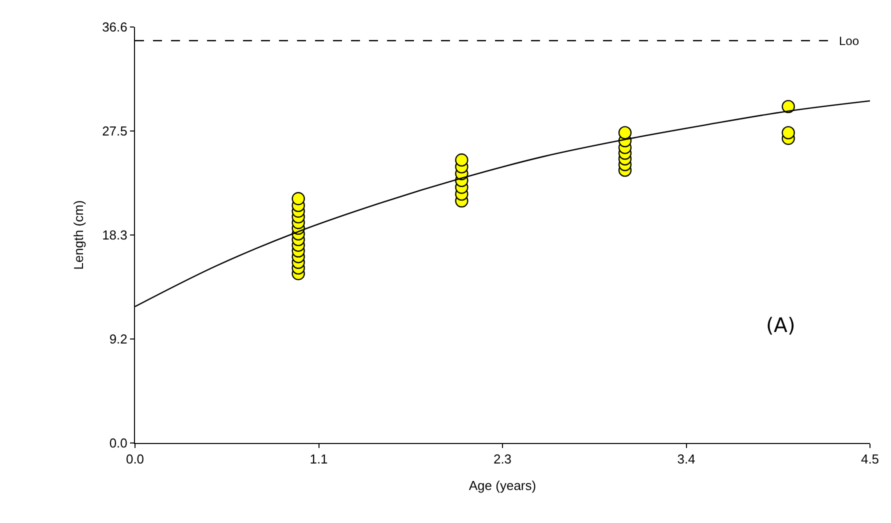 The height and width of the screenshot is (523, 891). Describe the element at coordinates (870, 459) in the screenshot. I see `x-tick-label: 4.5` at that location.